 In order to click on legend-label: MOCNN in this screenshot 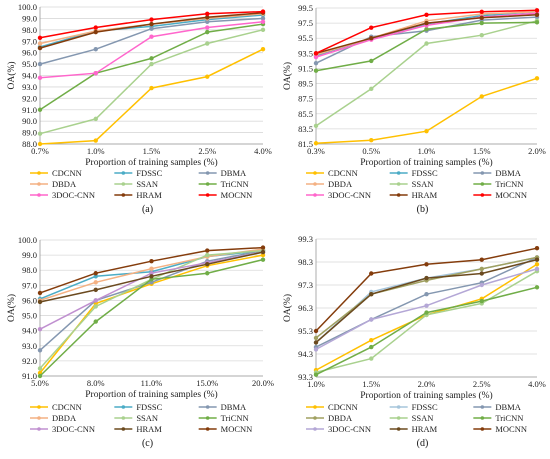, I will do `click(237, 195)`.